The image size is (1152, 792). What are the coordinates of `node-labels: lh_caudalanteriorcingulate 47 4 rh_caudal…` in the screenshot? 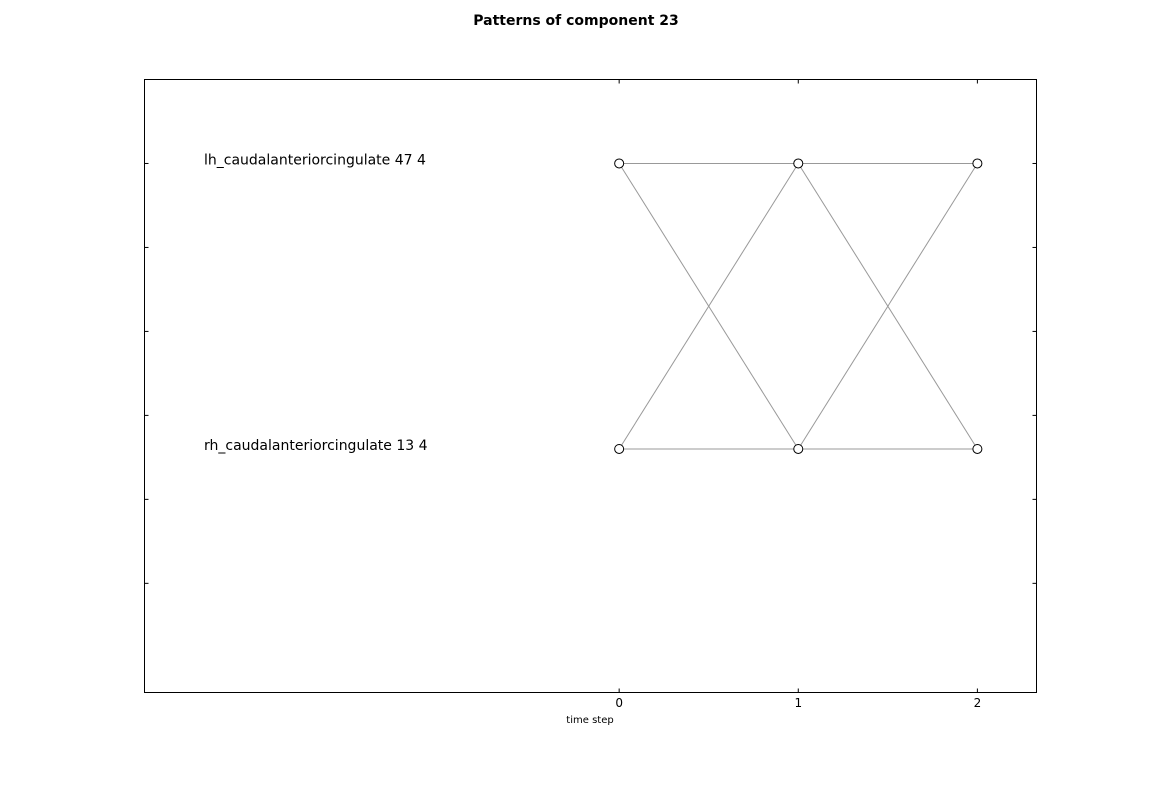 It's located at (316, 303).